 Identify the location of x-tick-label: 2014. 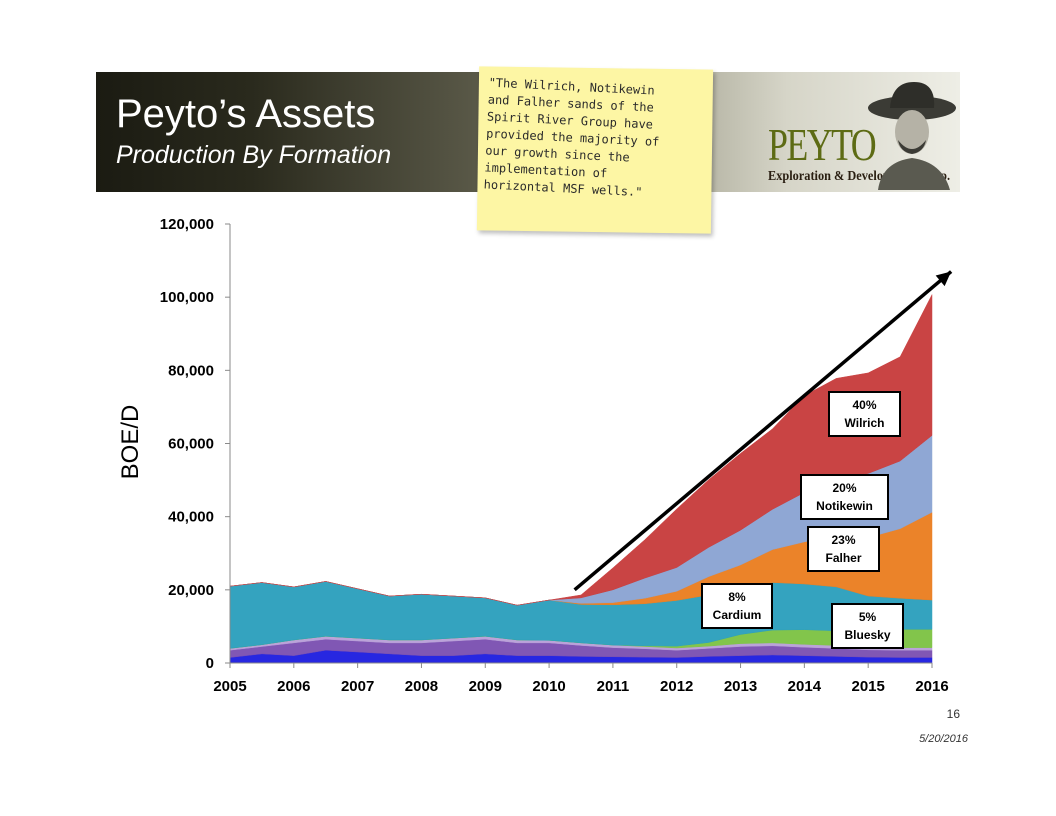
(805, 686).